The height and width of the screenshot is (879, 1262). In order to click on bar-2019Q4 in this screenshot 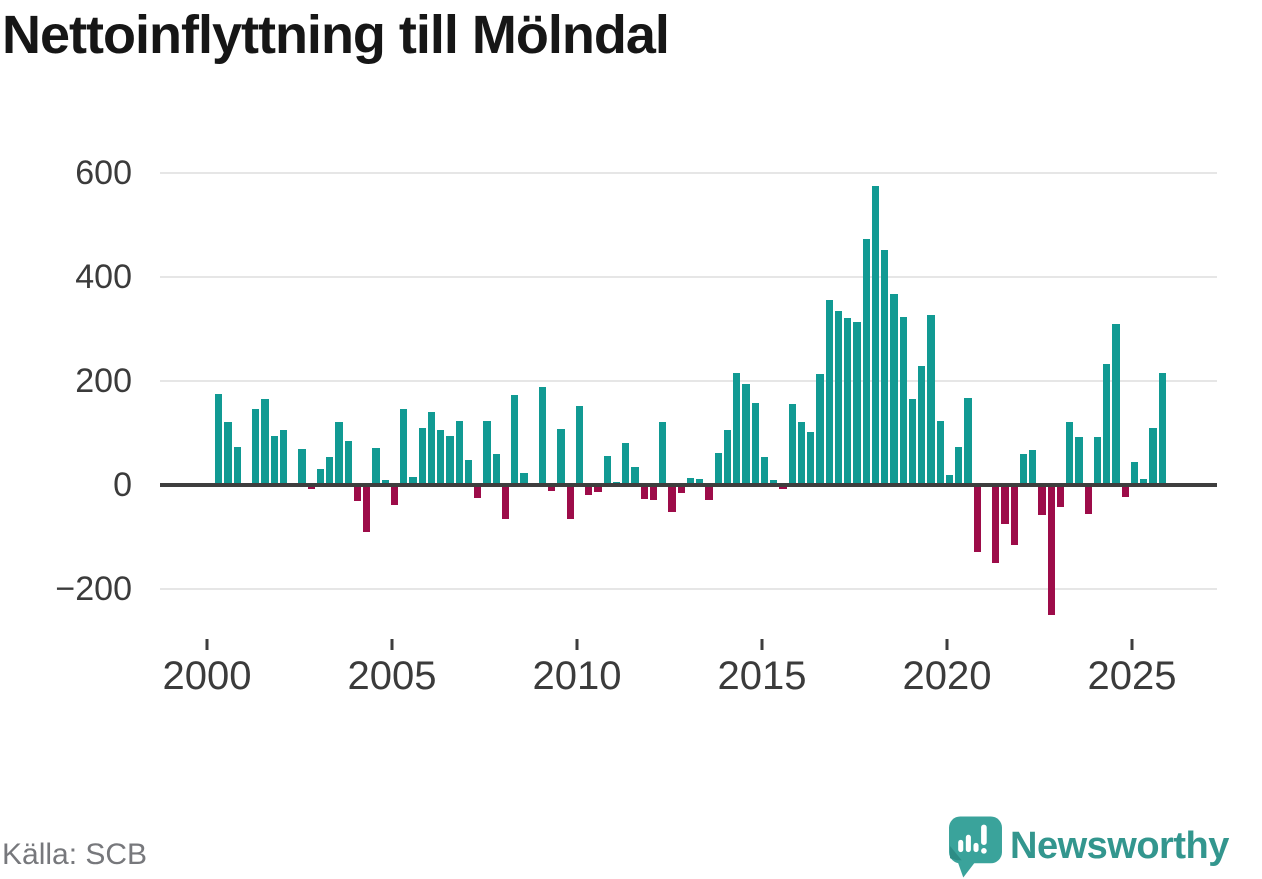, I will do `click(940, 452)`.